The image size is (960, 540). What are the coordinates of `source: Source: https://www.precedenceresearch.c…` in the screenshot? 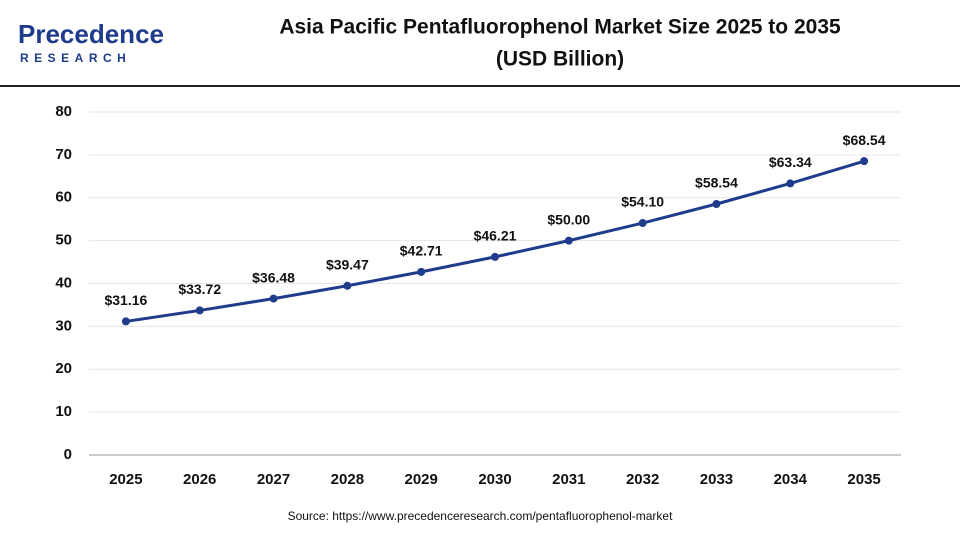 It's located at (481, 516).